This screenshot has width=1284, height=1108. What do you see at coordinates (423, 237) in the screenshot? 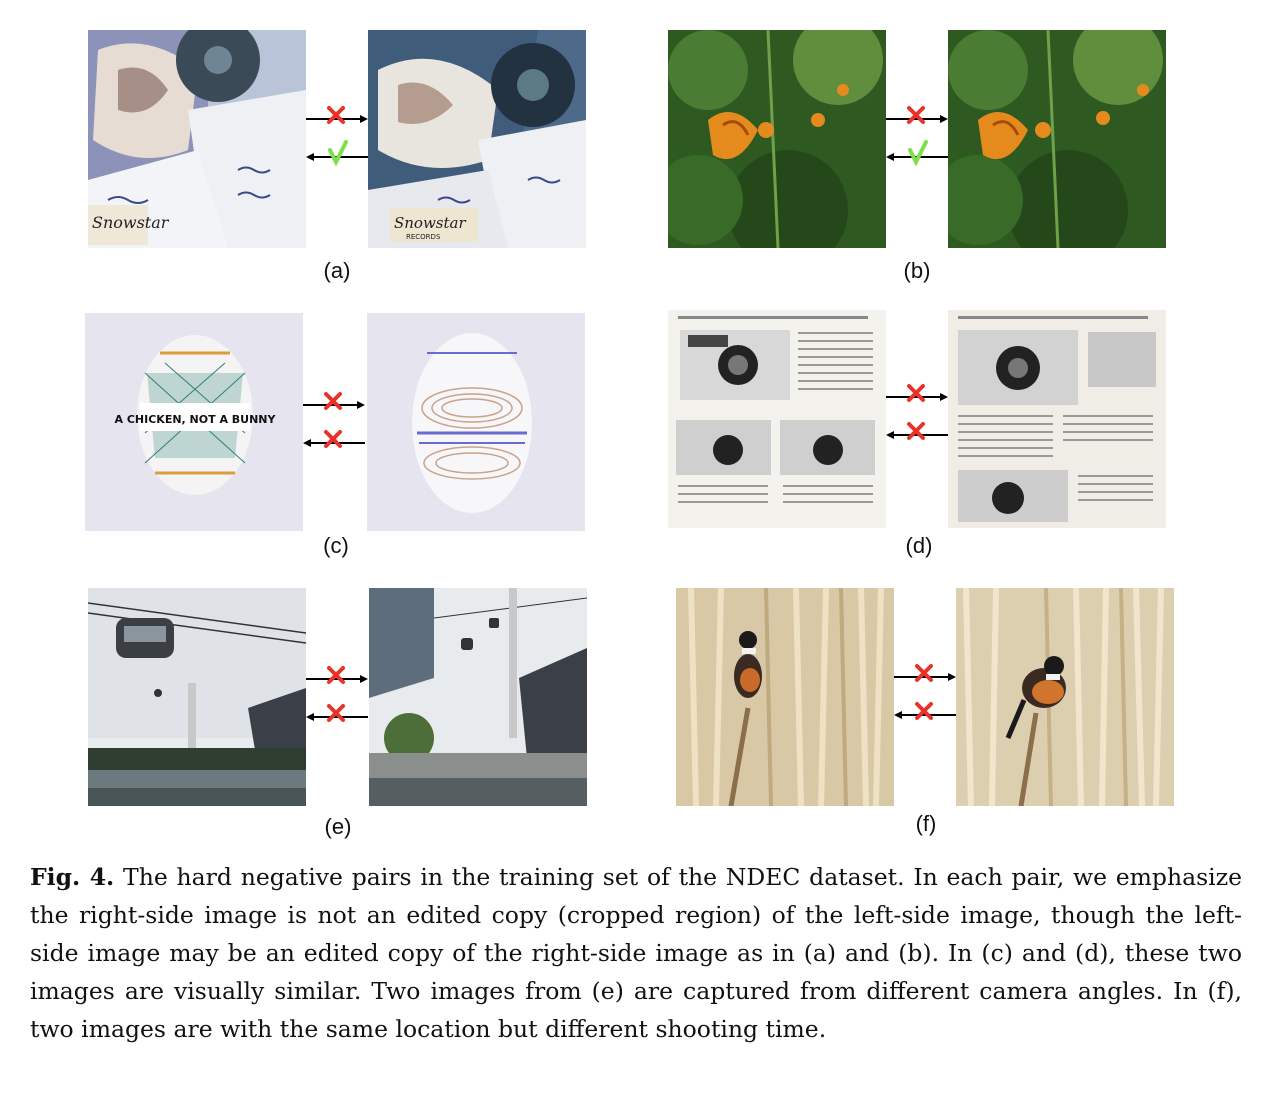
I see `svg-text: RECORDS` at bounding box center [423, 237].